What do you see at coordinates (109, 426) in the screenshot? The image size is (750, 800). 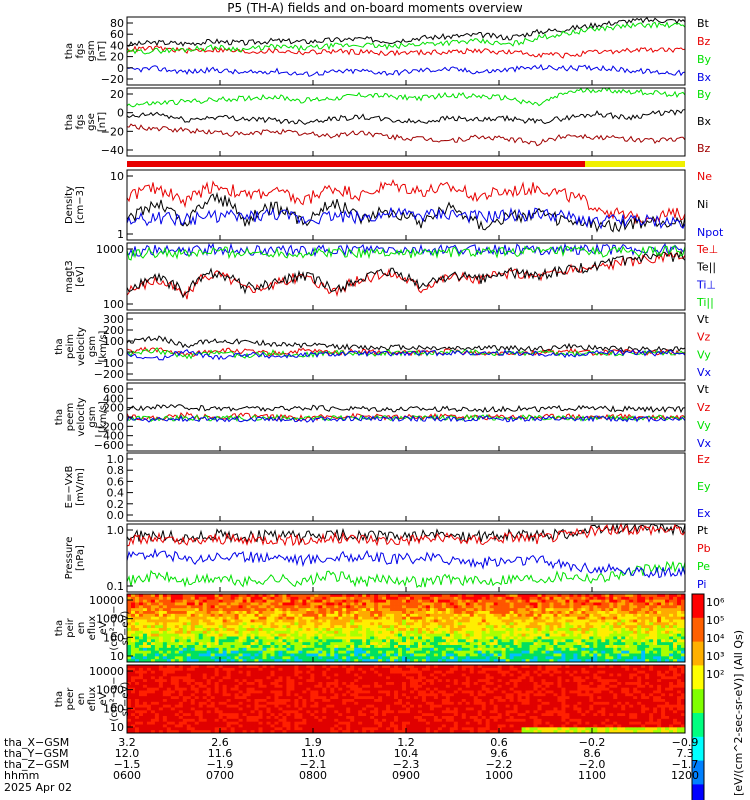 I see `y-tick-label: −200` at bounding box center [109, 426].